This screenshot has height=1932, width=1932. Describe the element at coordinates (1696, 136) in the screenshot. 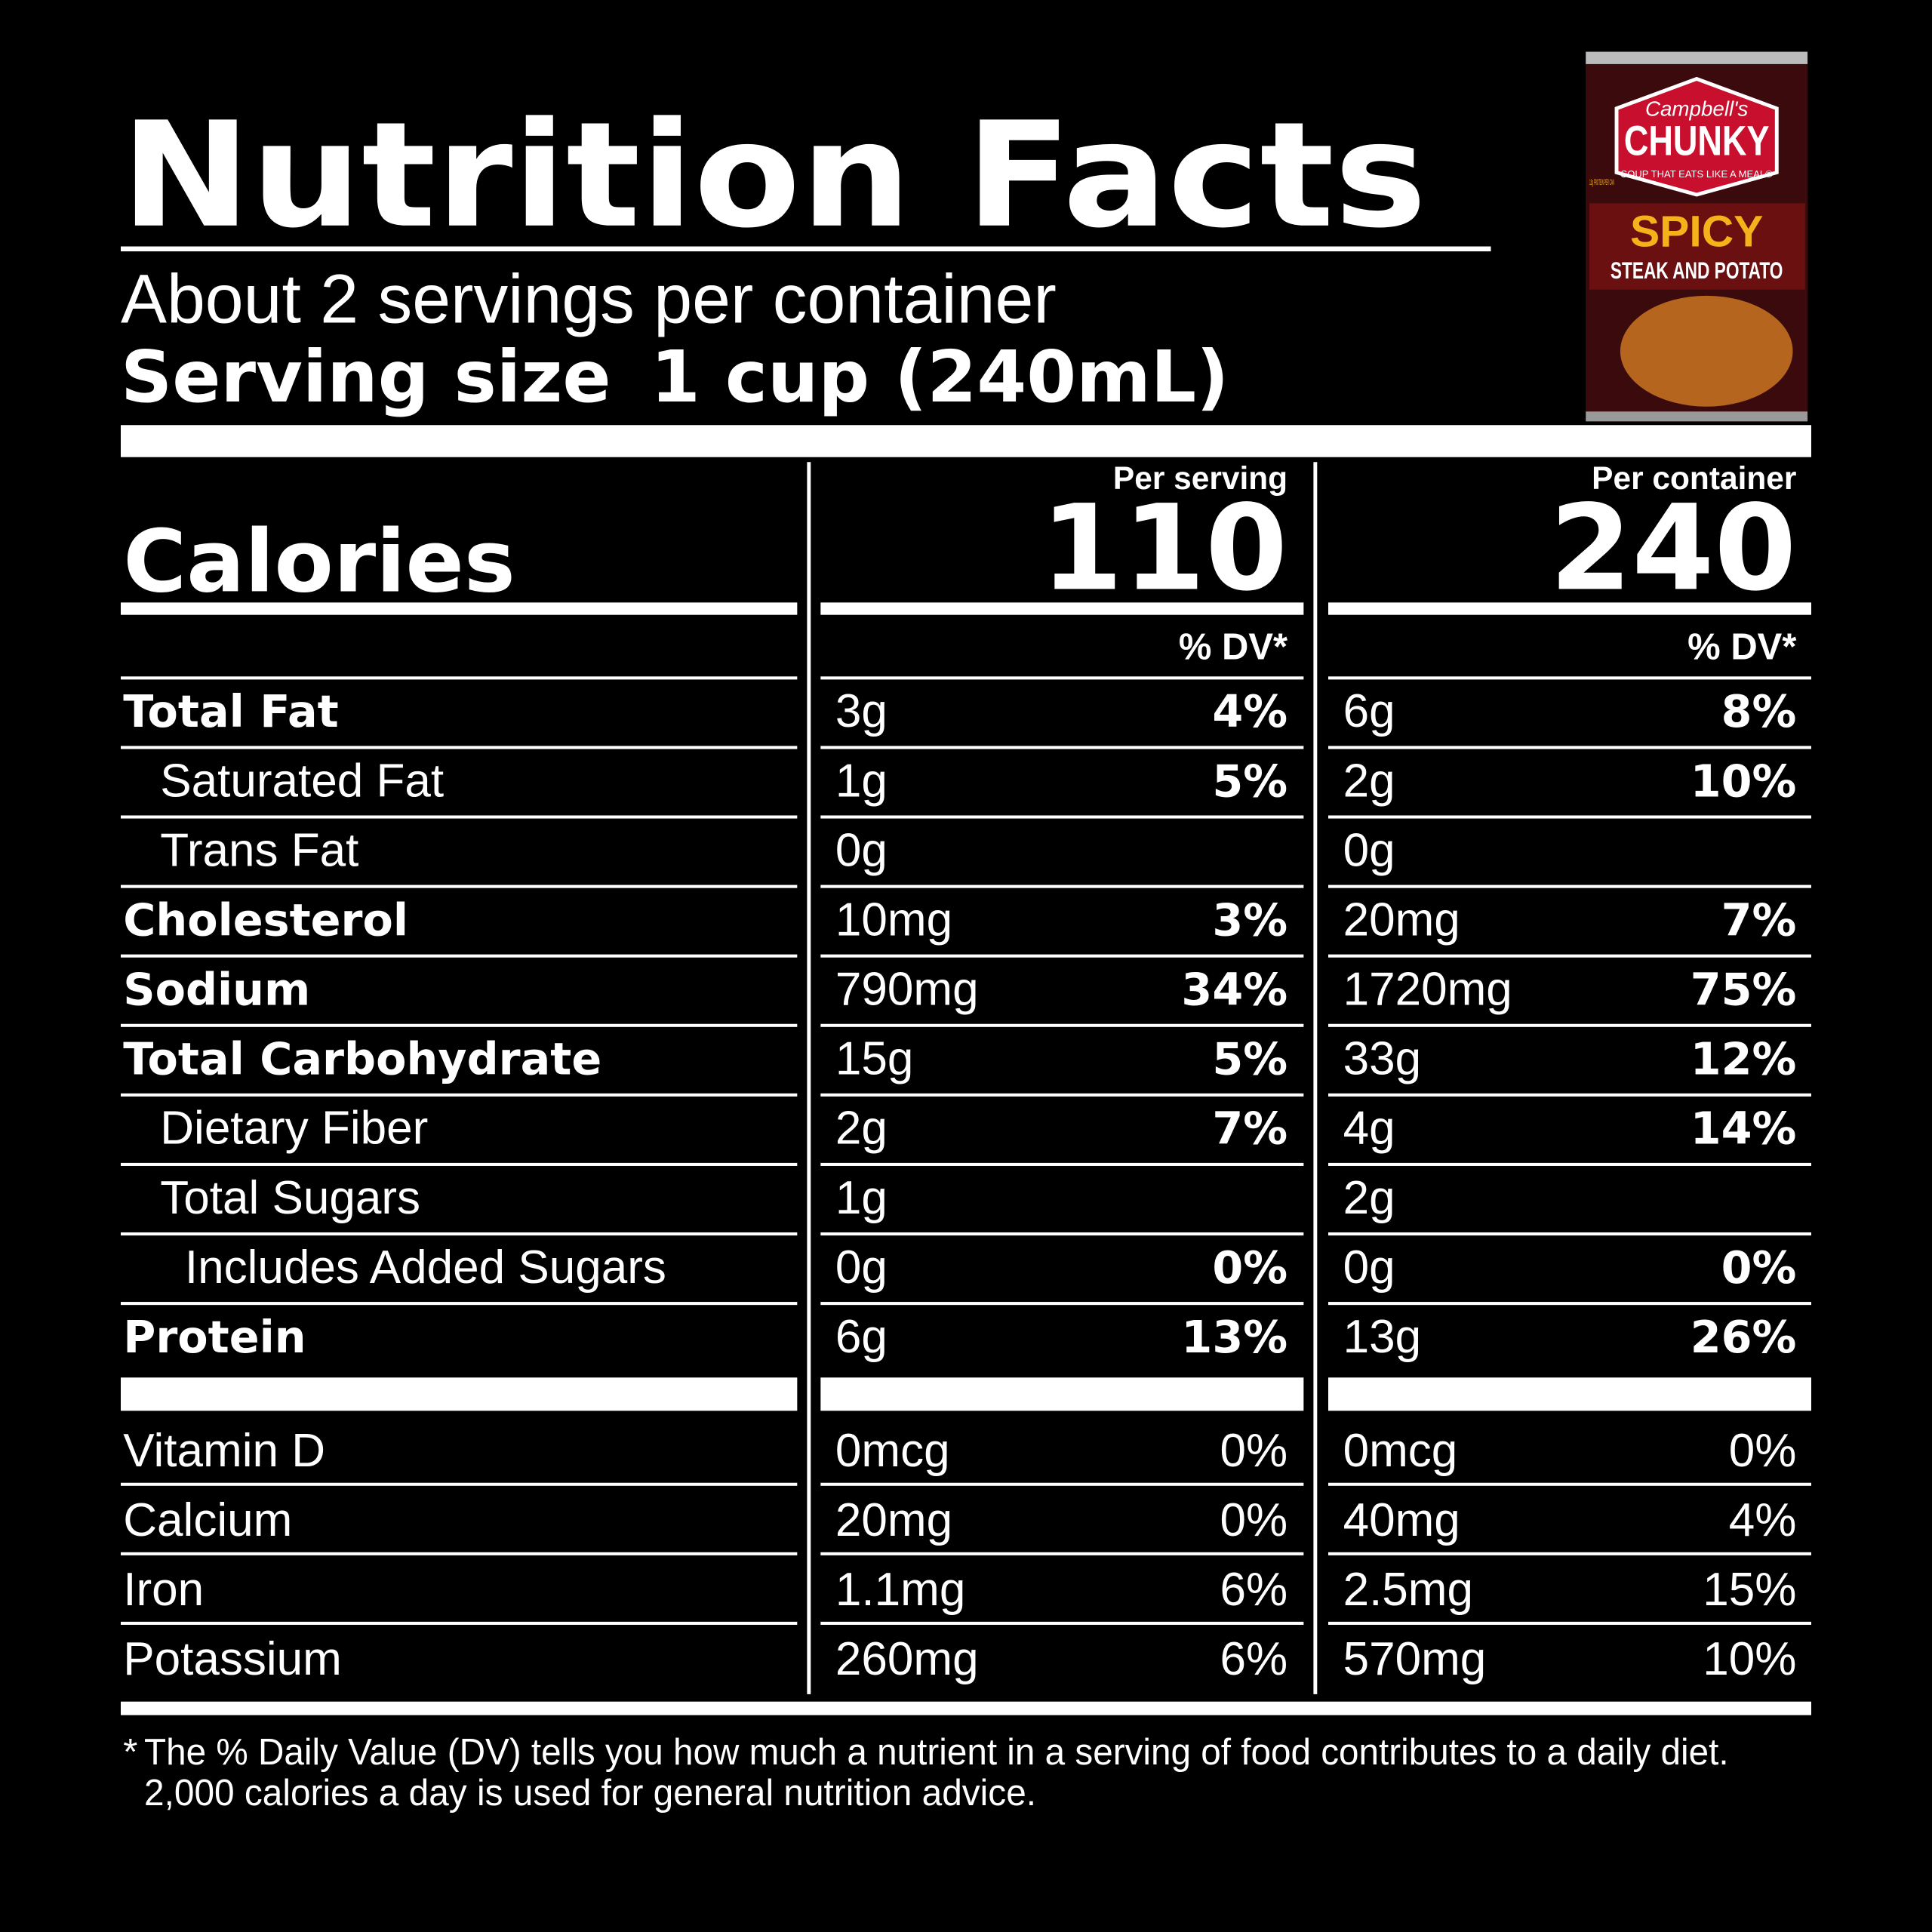

I see `logo-badge` at that location.